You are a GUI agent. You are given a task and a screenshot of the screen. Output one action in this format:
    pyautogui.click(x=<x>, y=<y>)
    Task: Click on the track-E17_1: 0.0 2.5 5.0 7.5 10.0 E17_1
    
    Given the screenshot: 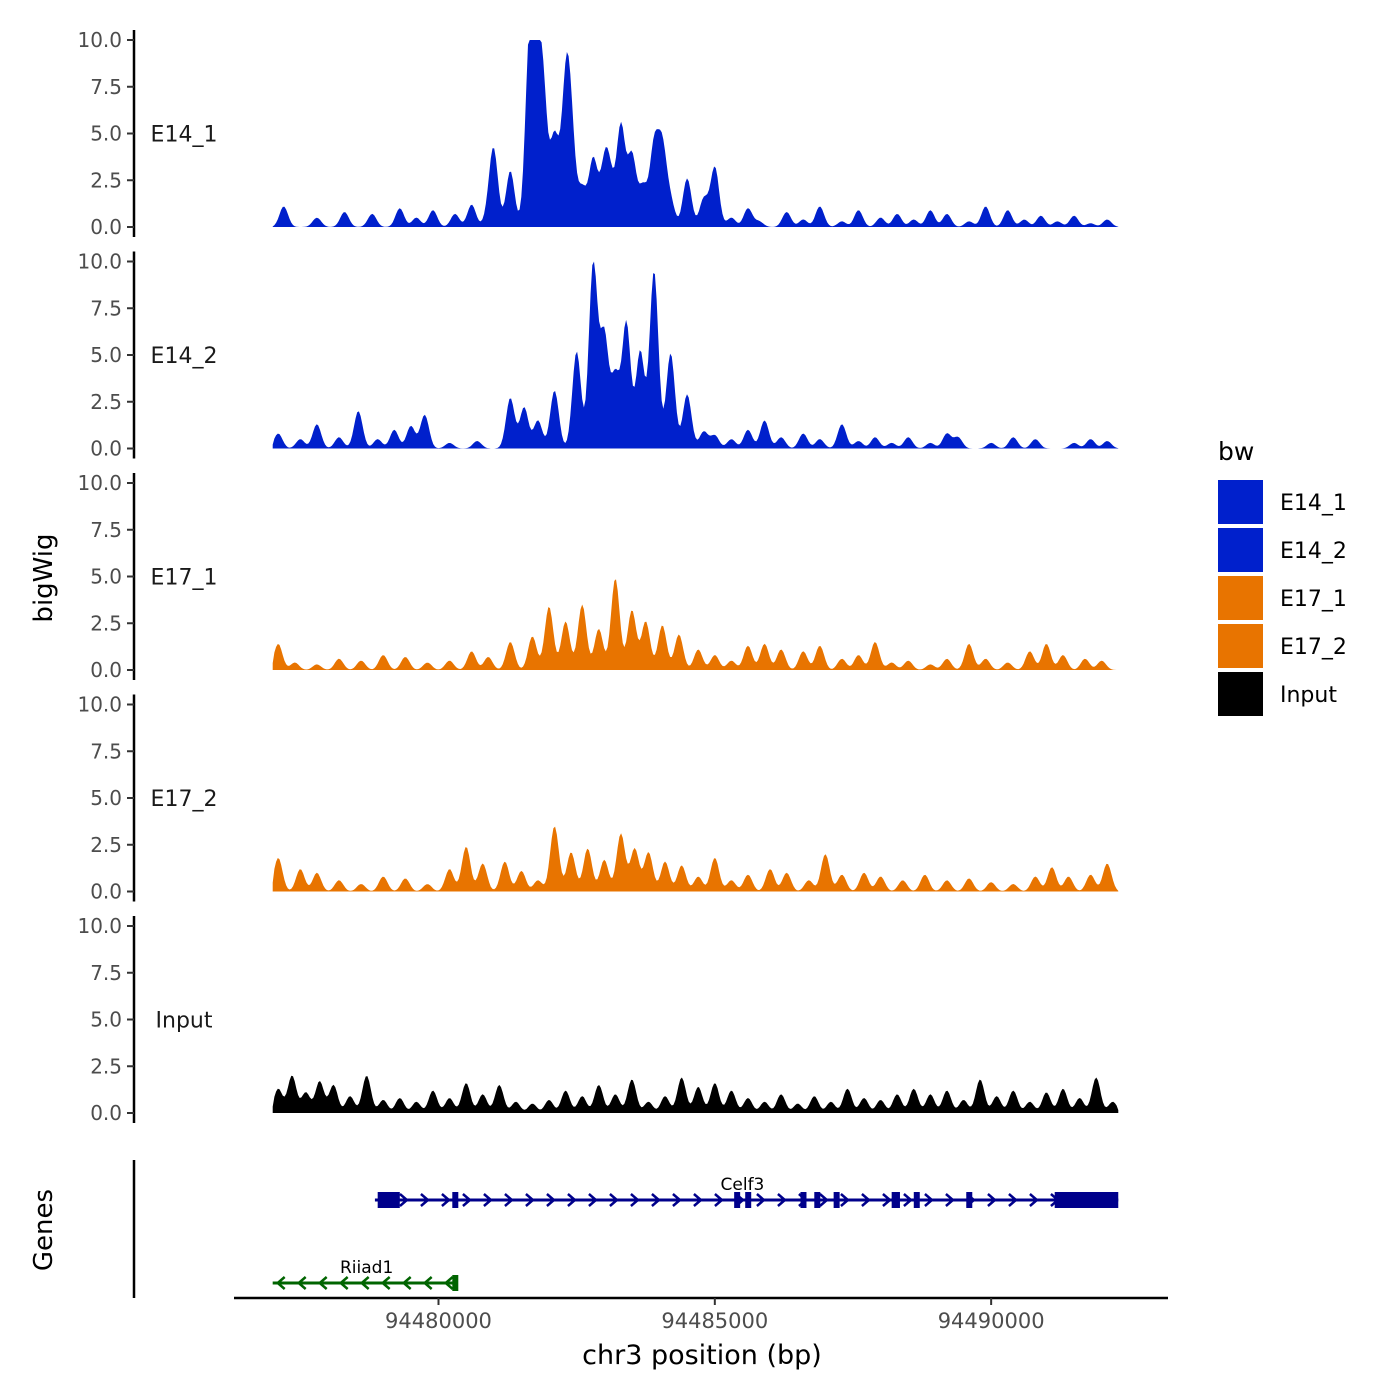 What is the action you would take?
    pyautogui.click(x=598, y=576)
    